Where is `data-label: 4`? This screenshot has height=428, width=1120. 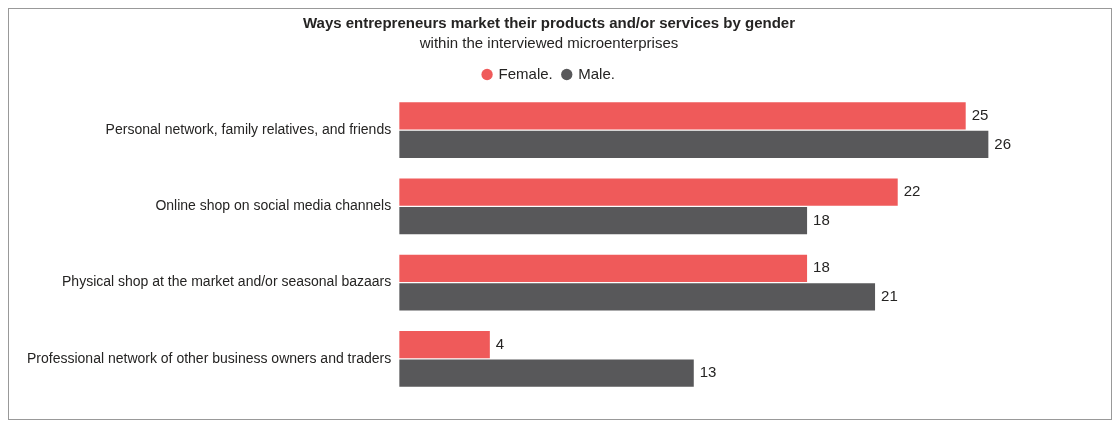
data-label: 4 is located at coordinates (500, 343).